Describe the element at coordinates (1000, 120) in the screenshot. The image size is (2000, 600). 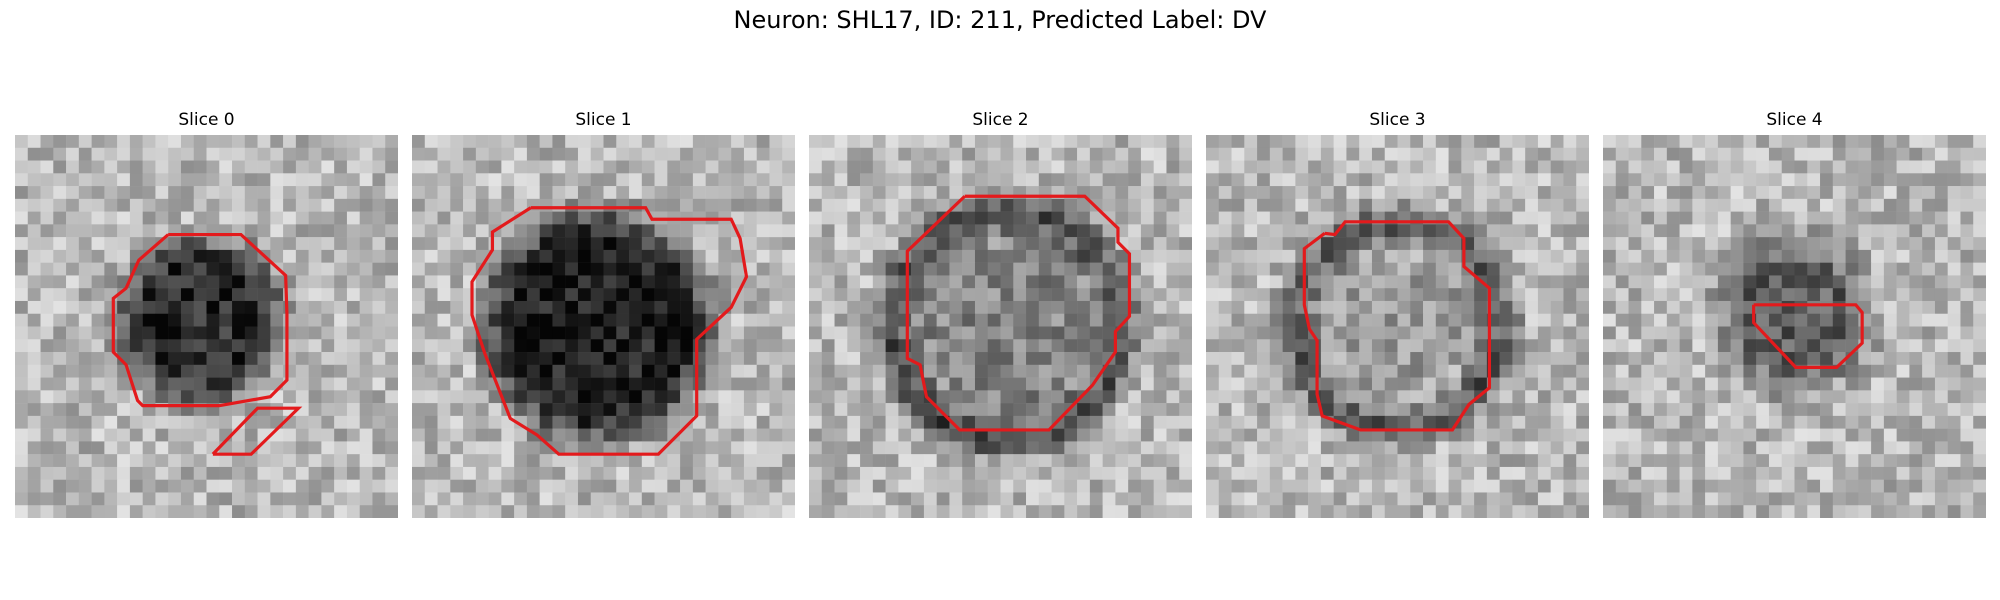
I see `slice-title: Slice 2` at that location.